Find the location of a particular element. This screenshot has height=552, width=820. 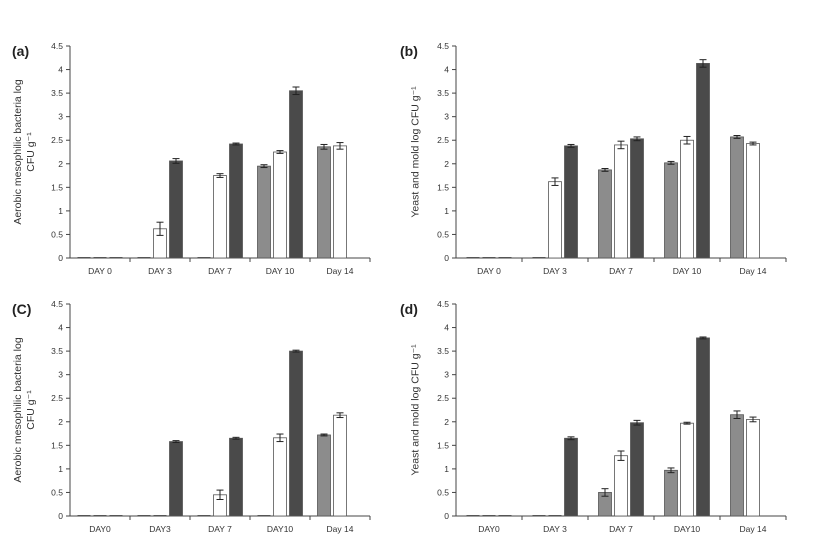

panel-letter: (a) is located at coordinates (20, 51).